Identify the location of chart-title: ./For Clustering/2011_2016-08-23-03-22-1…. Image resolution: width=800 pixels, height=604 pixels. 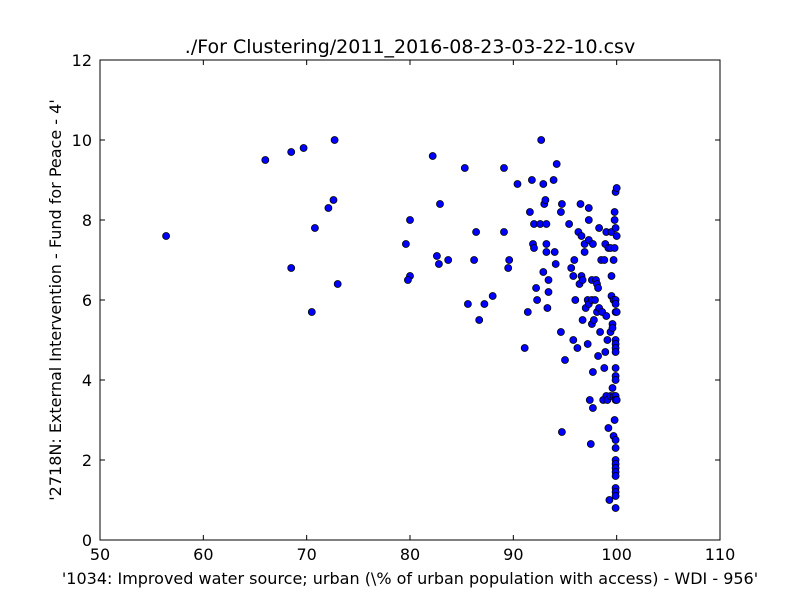
(410, 47).